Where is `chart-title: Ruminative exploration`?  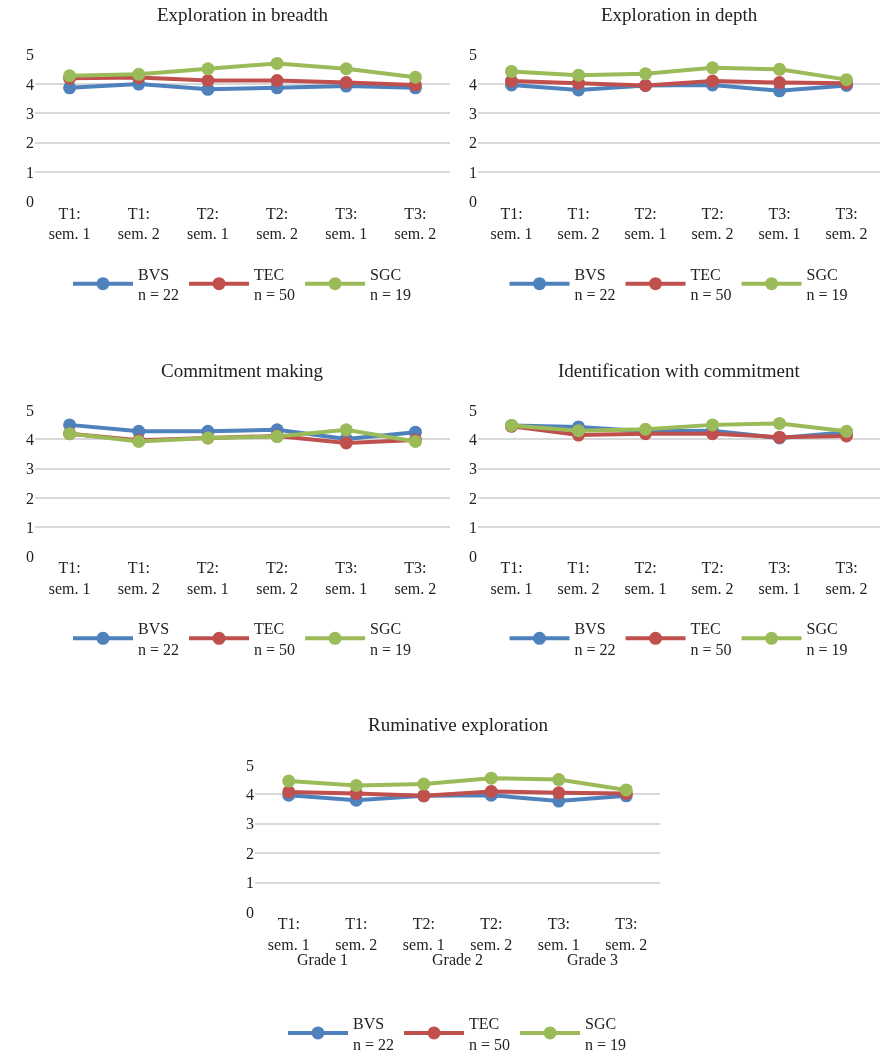
chart-title: Ruminative exploration is located at coordinates (458, 724).